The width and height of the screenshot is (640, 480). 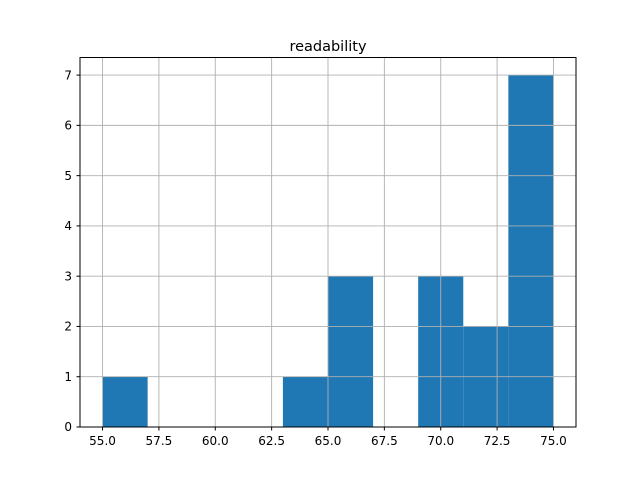 What do you see at coordinates (68, 226) in the screenshot?
I see `y-tick-label: 4` at bounding box center [68, 226].